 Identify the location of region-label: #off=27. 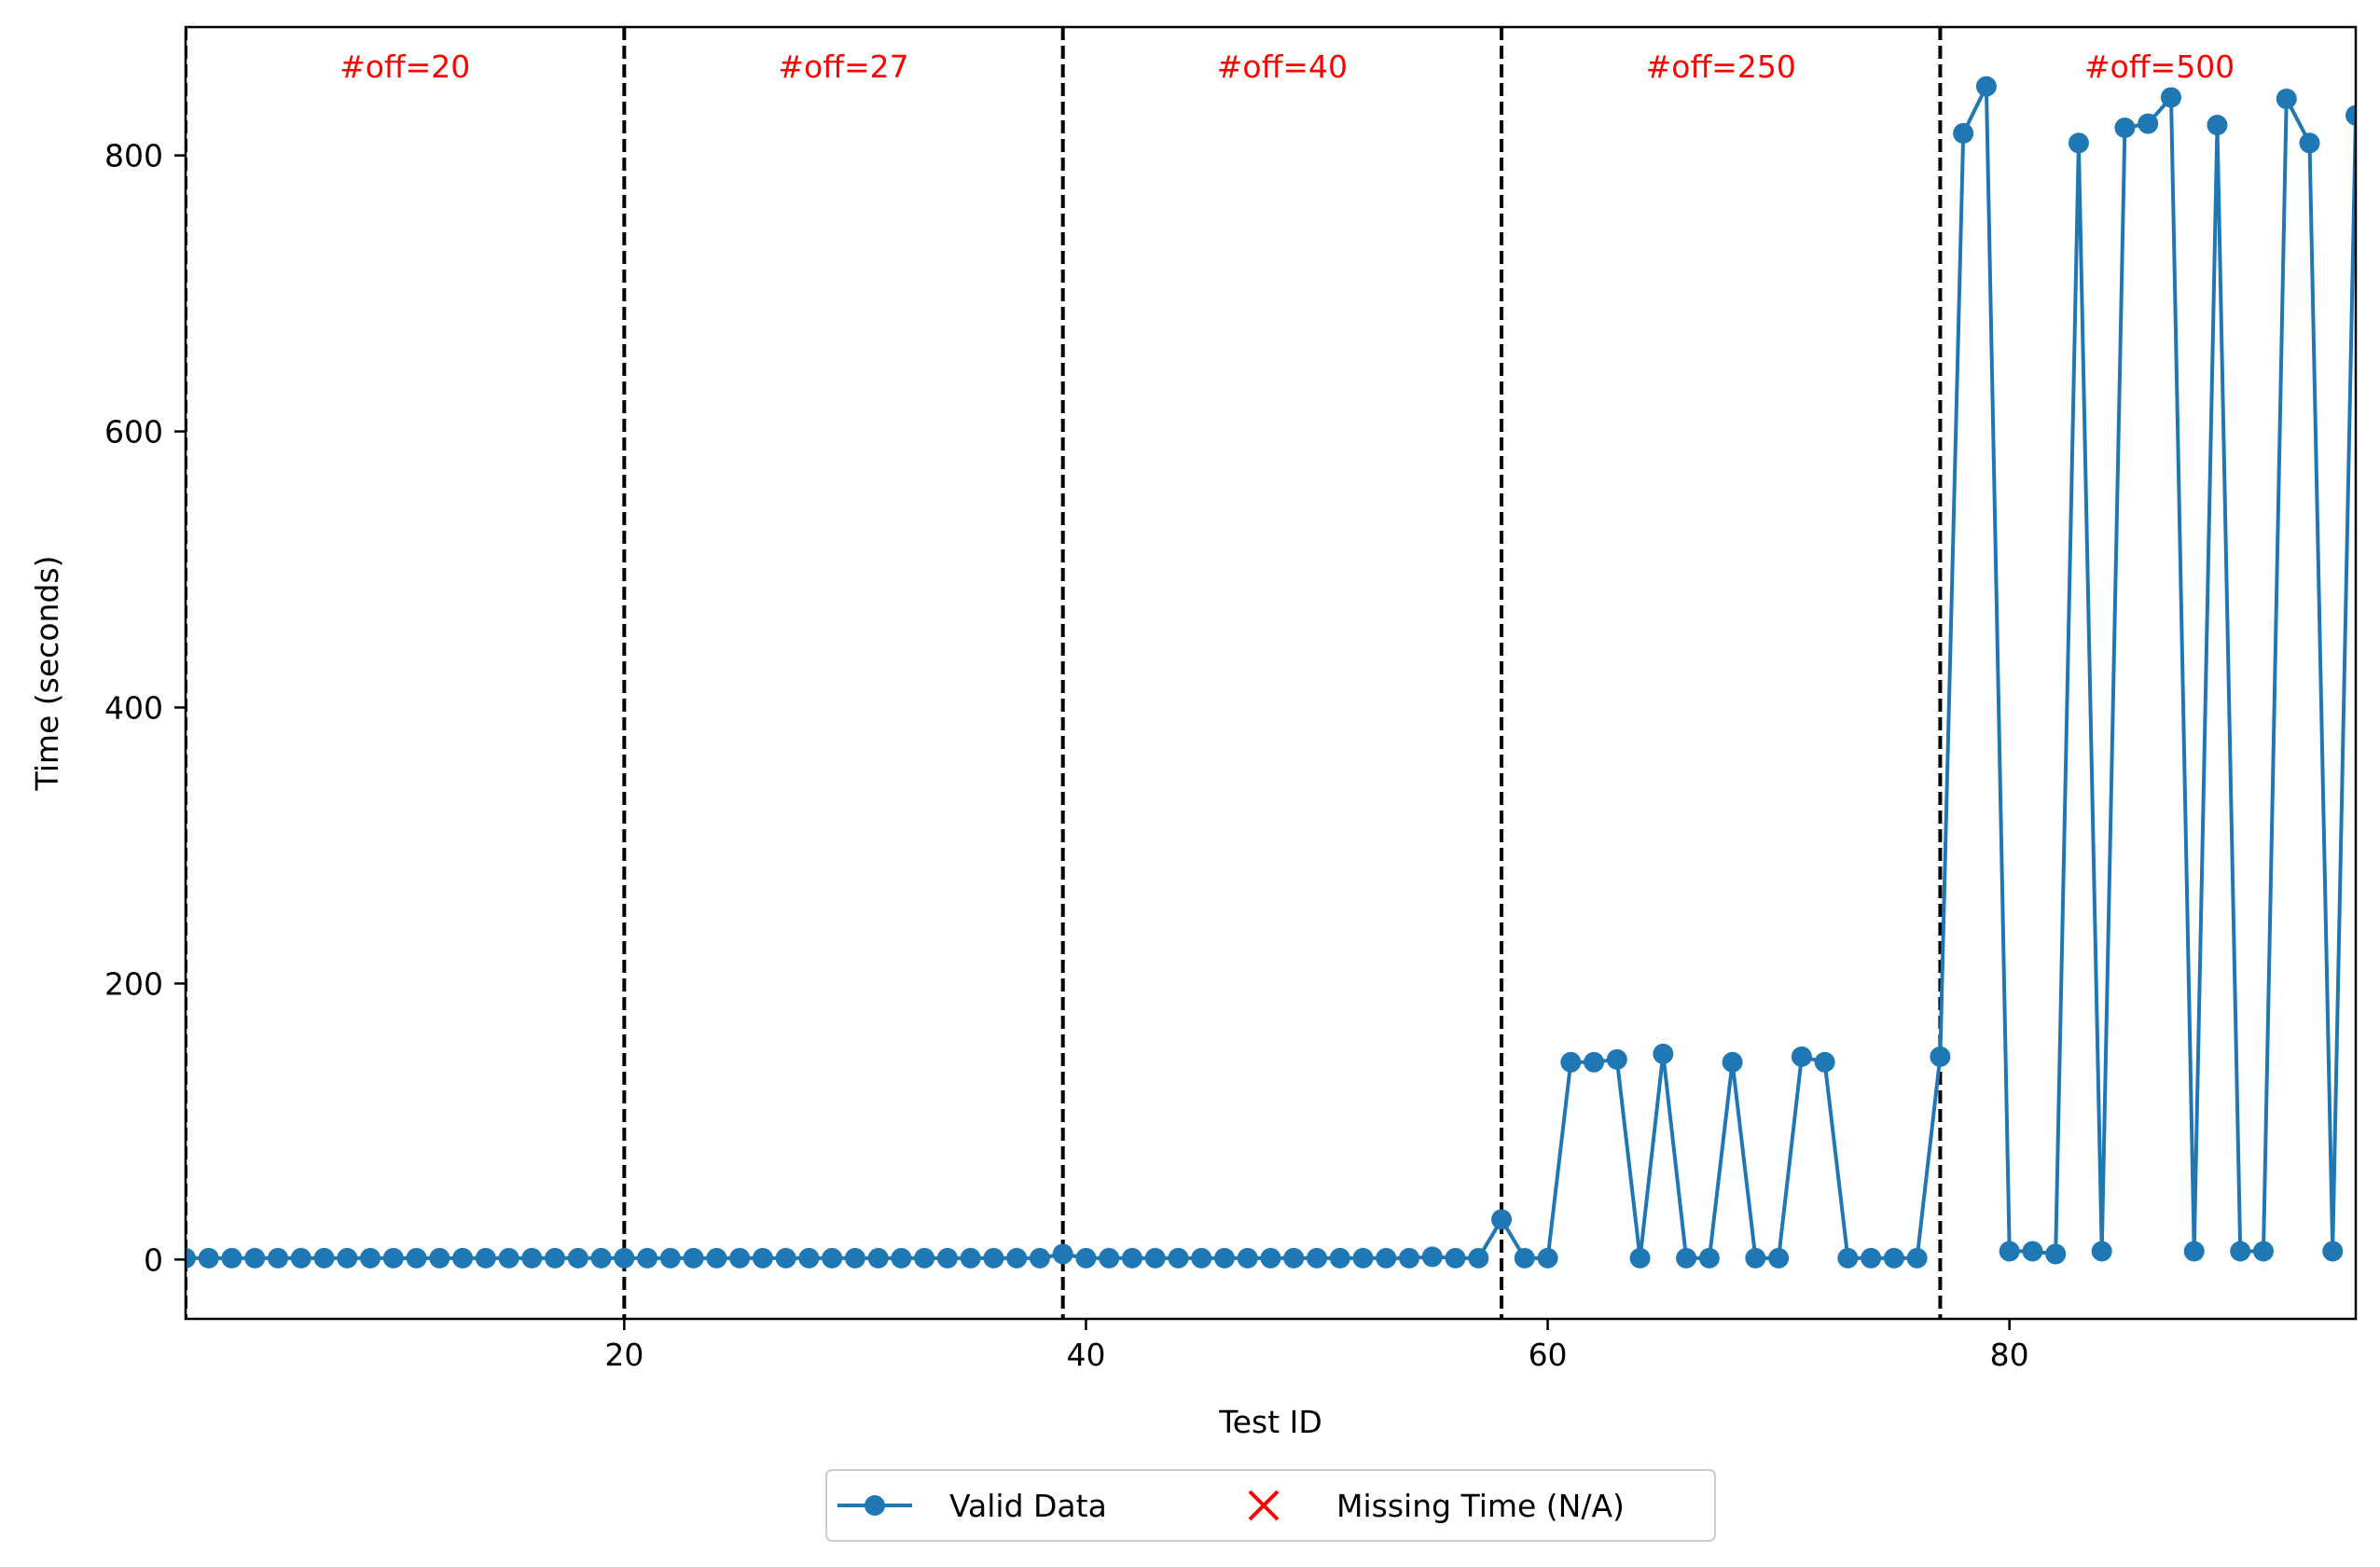
(843, 67).